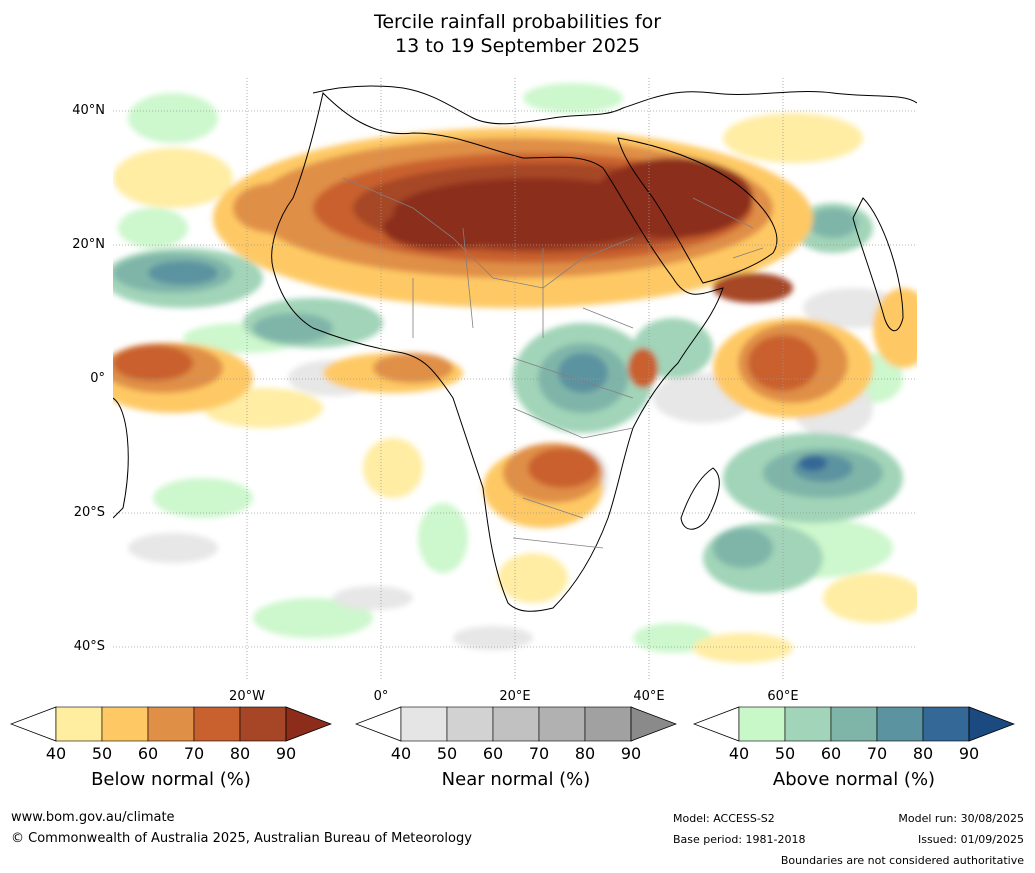  I want to click on lat-label-40n: 40°N, so click(88, 110).